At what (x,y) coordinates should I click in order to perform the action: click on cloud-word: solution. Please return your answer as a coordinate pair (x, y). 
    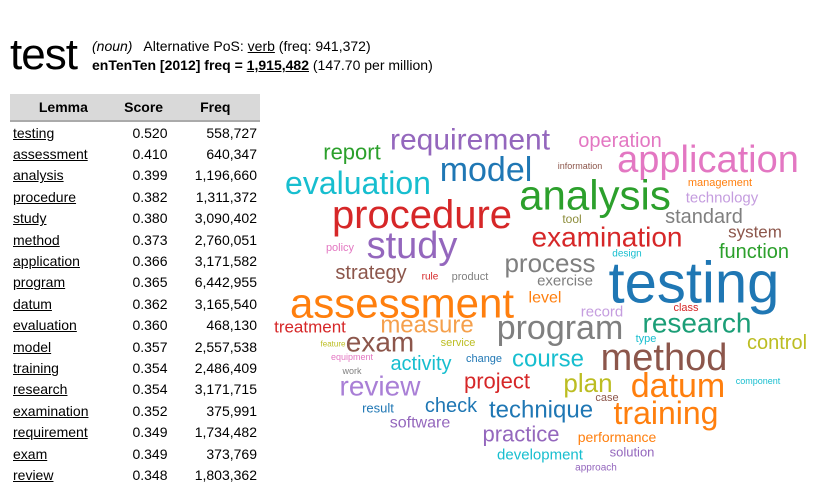
    Looking at the image, I should click on (632, 452).